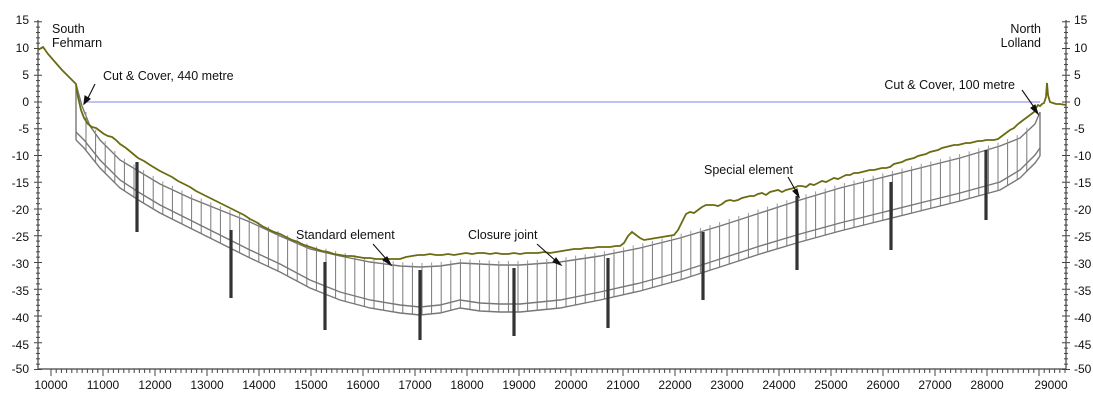  I want to click on lolland-label: Lolland, so click(1021, 43).